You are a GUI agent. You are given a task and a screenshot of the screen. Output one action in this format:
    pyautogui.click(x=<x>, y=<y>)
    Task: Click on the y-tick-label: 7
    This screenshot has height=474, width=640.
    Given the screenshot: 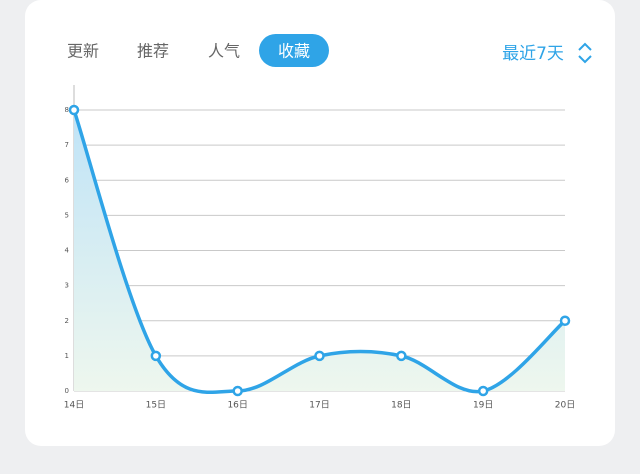 What is the action you would take?
    pyautogui.click(x=67, y=145)
    